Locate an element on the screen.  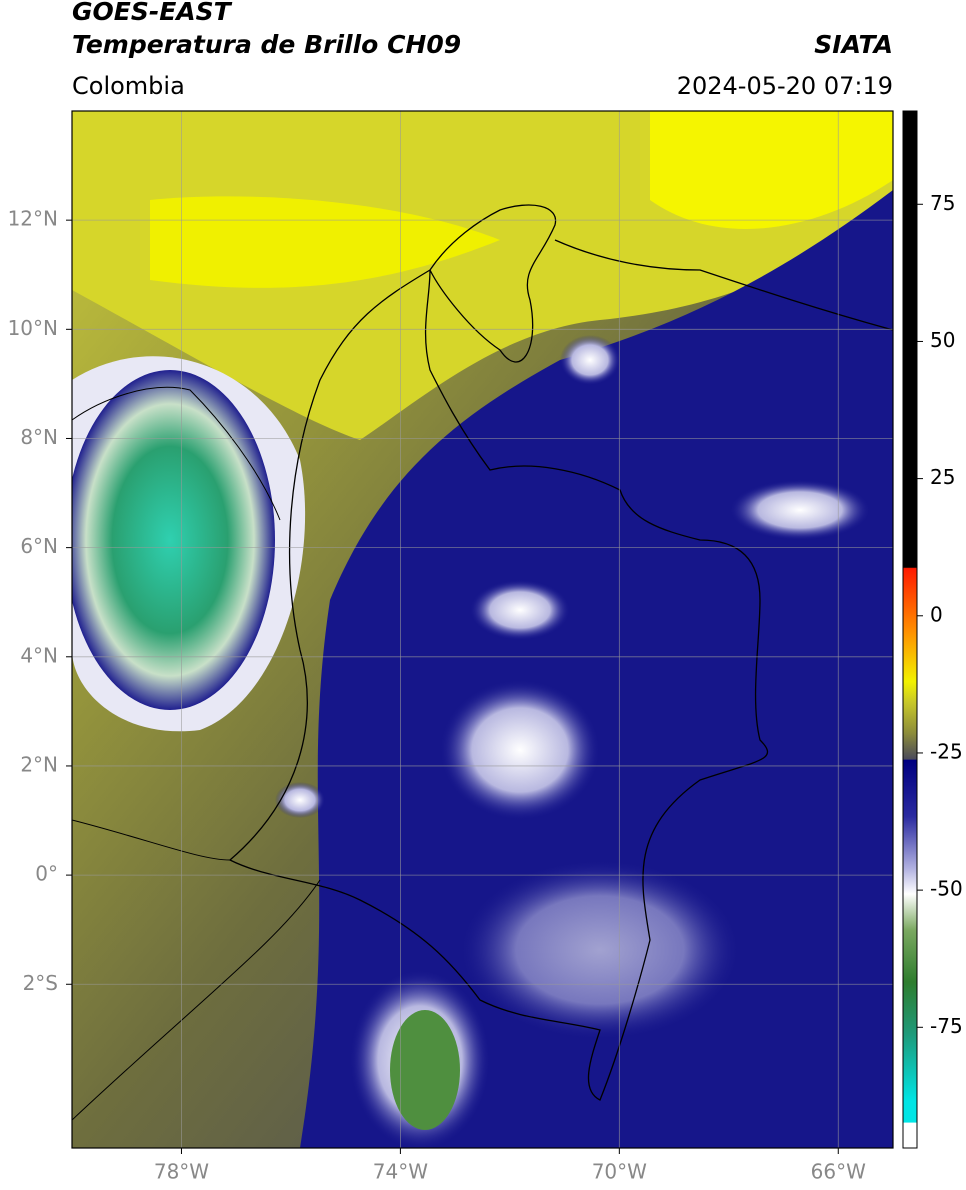
lon-tick-label: 74°W is located at coordinates (400, 1172).